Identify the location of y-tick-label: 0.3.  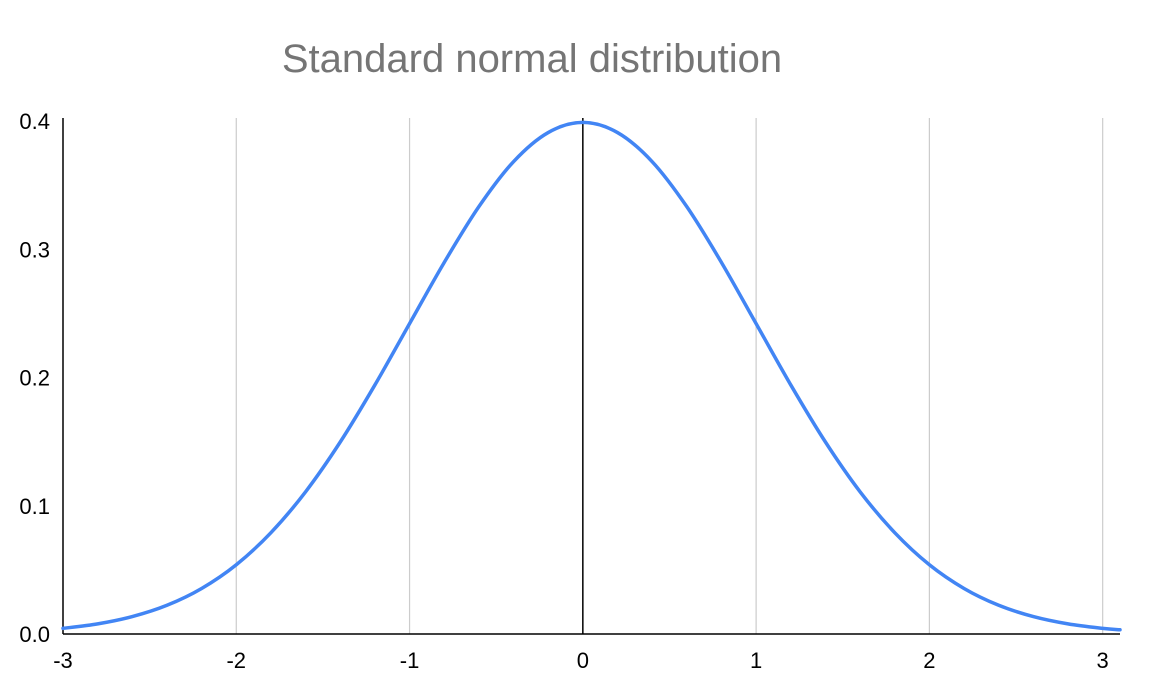
(34, 249).